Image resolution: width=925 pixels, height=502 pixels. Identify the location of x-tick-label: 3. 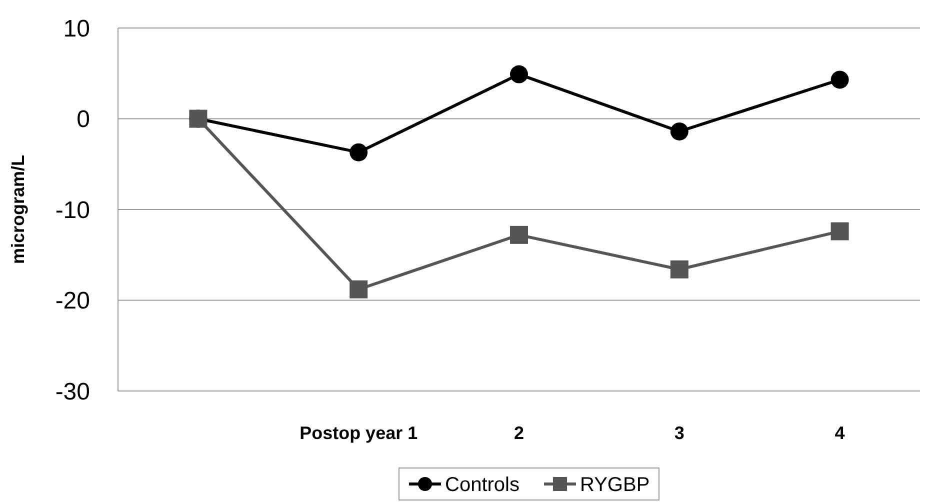
(679, 433).